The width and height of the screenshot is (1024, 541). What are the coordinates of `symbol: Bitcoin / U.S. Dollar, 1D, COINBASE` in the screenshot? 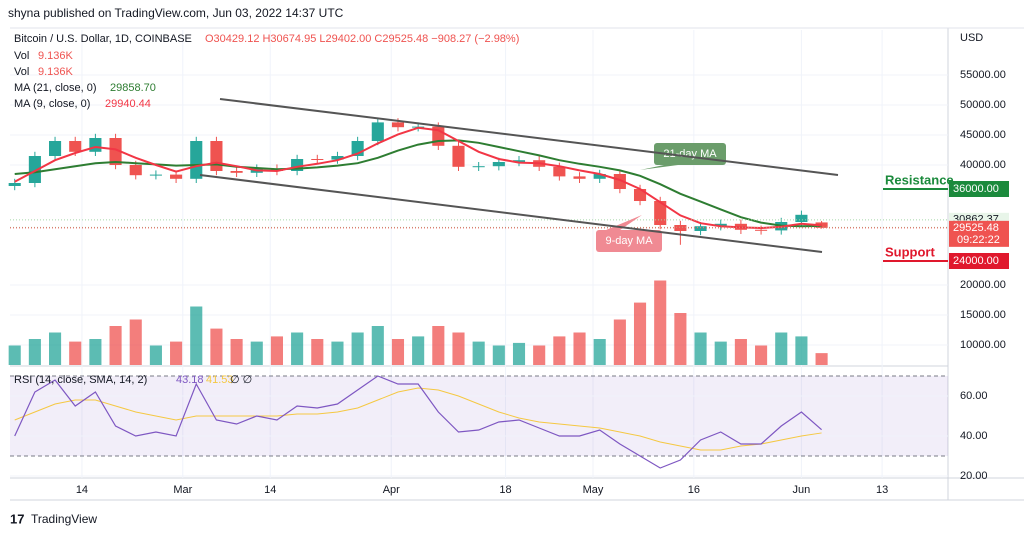 It's located at (103, 39).